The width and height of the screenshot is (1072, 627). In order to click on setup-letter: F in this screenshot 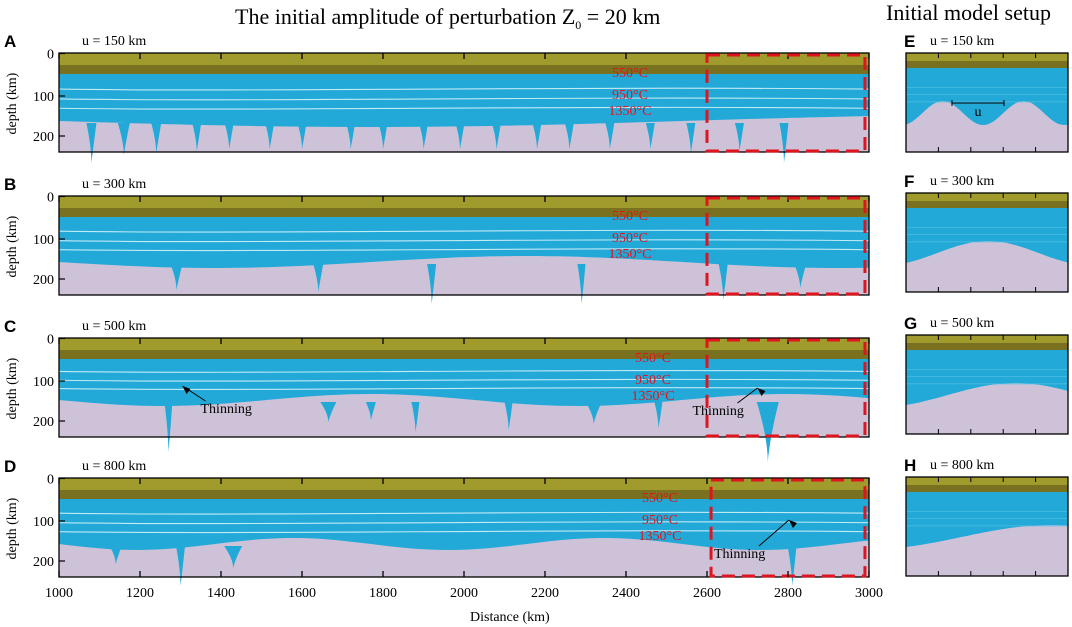, I will do `click(909, 181)`.